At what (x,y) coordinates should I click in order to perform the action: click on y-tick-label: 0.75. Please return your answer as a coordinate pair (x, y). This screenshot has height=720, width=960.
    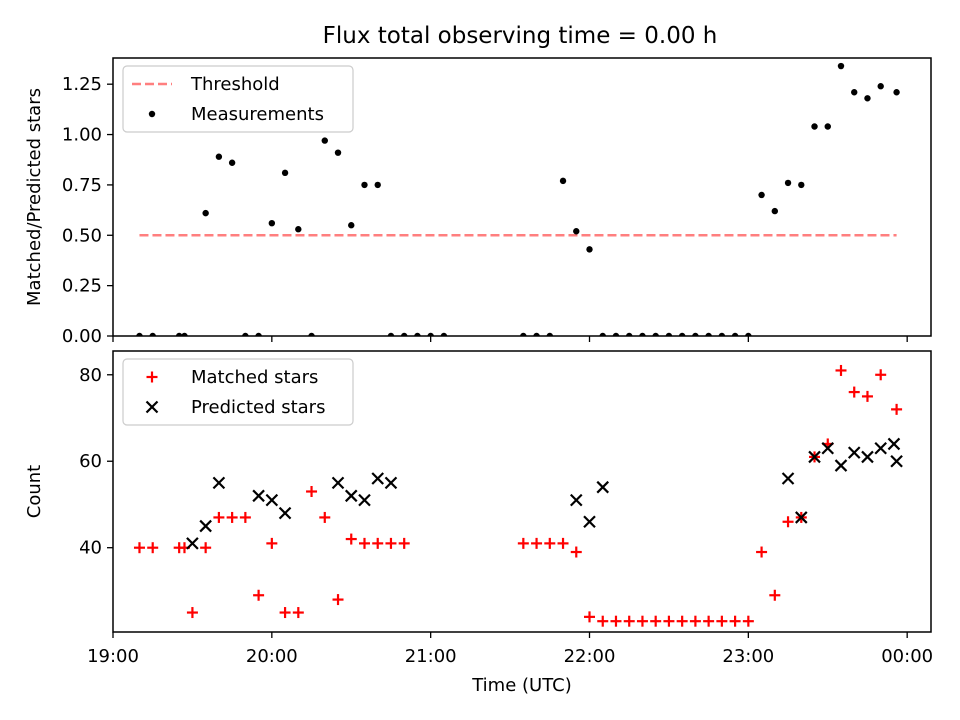
    Looking at the image, I should click on (82, 185).